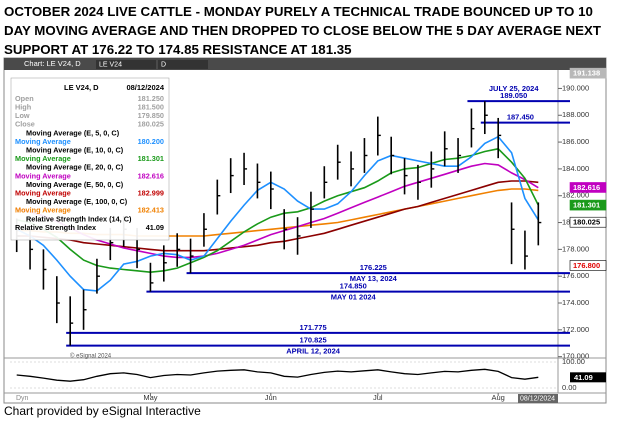  Describe the element at coordinates (22, 398) in the screenshot. I see `dyn-label: Dyn` at that location.